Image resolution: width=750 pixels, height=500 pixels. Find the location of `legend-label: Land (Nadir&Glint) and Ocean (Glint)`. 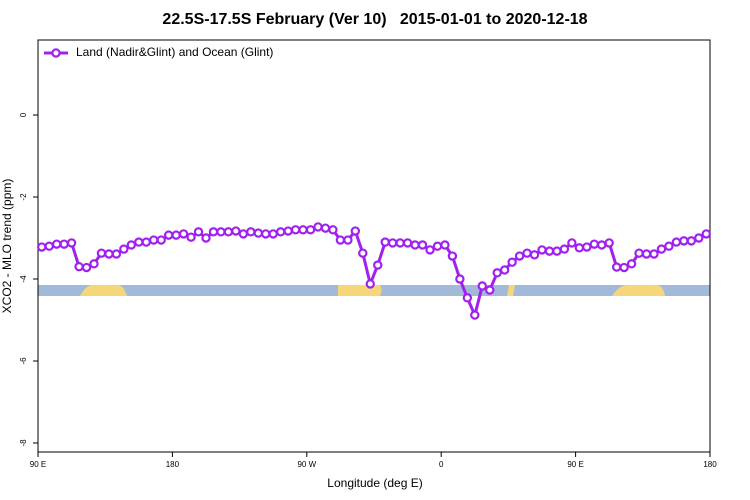

legend-label: Land (Nadir&Glint) and Ocean (Glint) is located at coordinates (174, 52).